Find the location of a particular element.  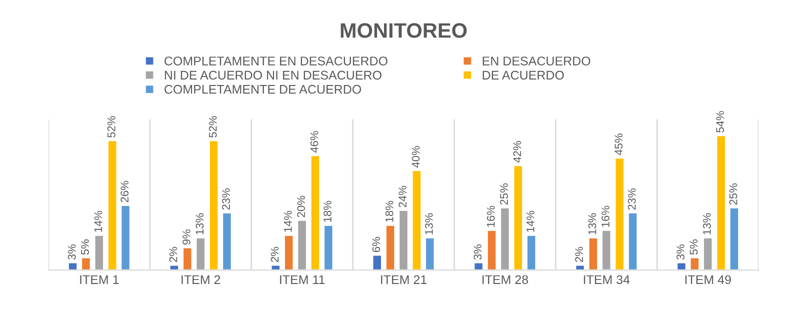

legend-label: COMPLETAMENTE DE ACUERDO is located at coordinates (263, 89).